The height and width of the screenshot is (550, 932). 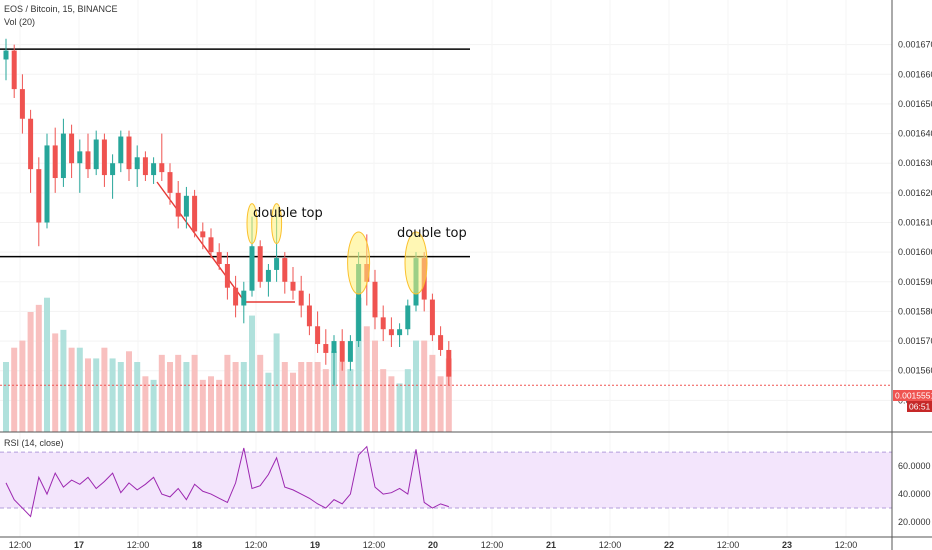 I want to click on rsi-panel, so click(x=446, y=481).